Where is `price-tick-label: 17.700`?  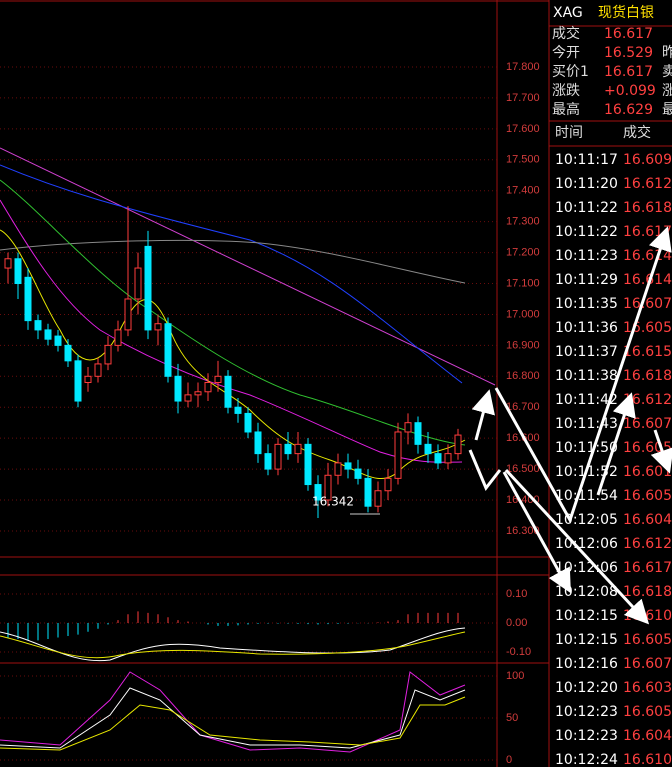 price-tick-label: 17.700 is located at coordinates (523, 98).